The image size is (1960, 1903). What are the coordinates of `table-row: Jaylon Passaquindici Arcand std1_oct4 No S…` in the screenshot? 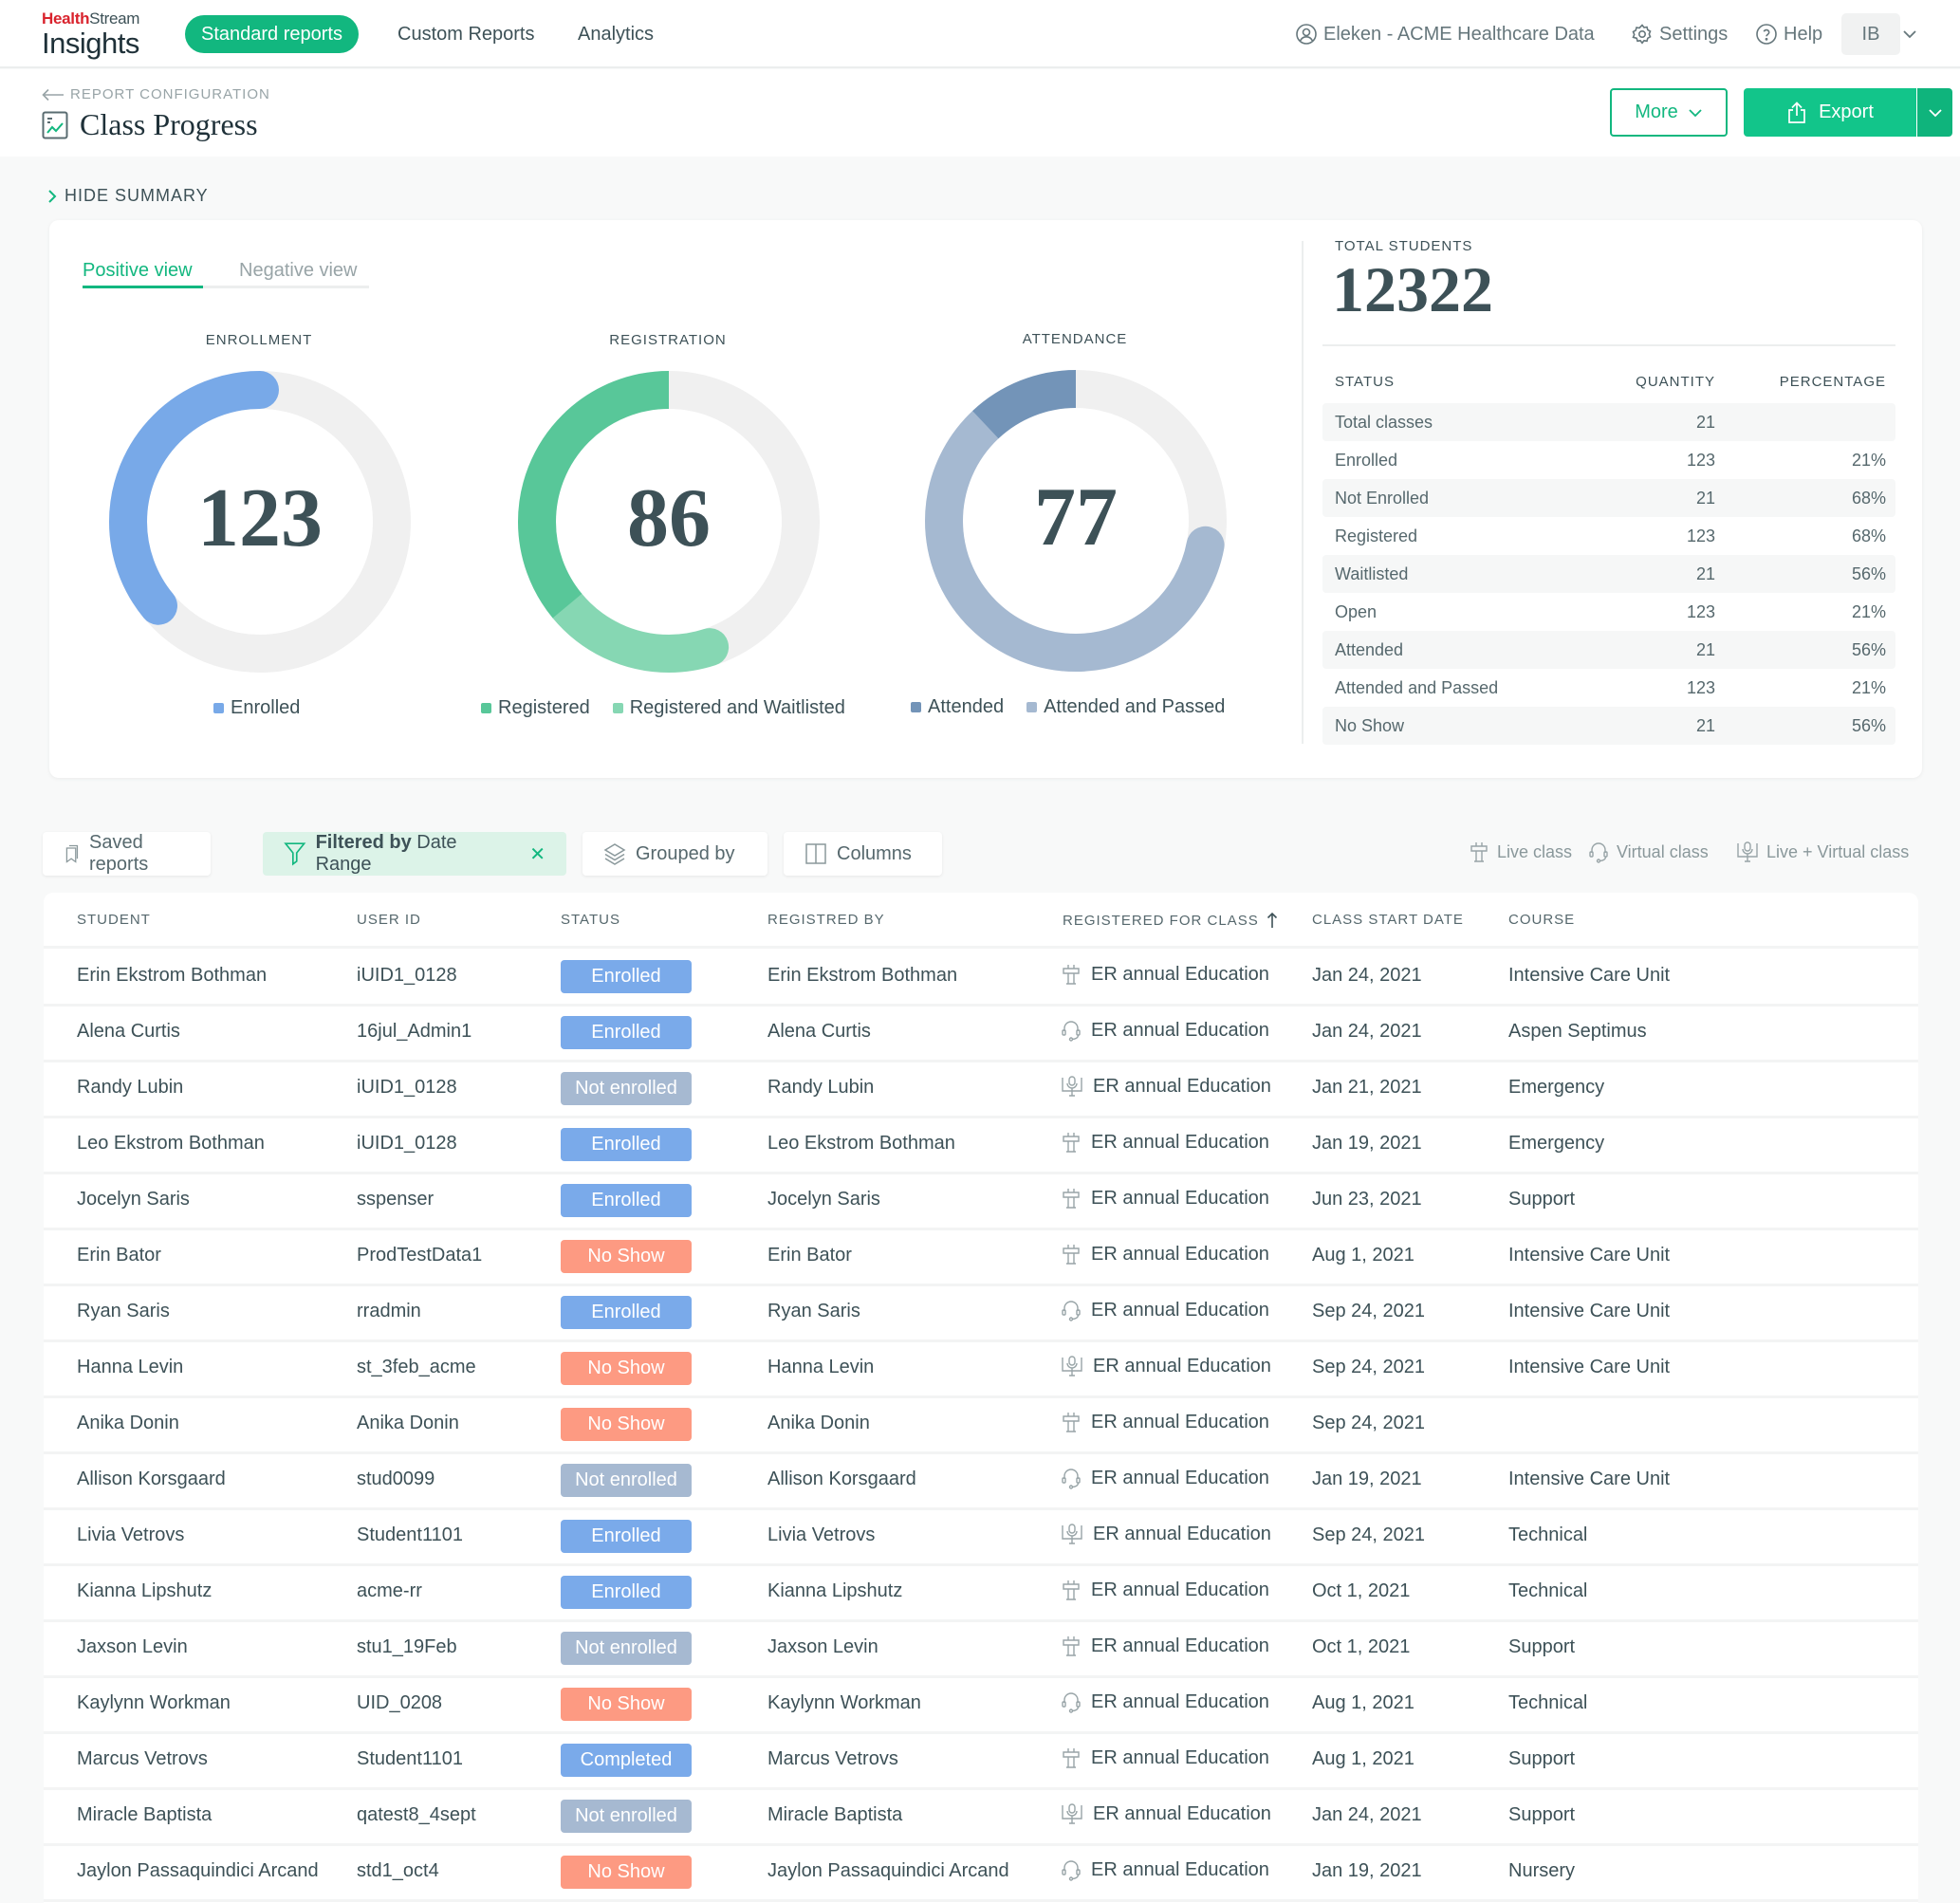 It's located at (981, 1874).